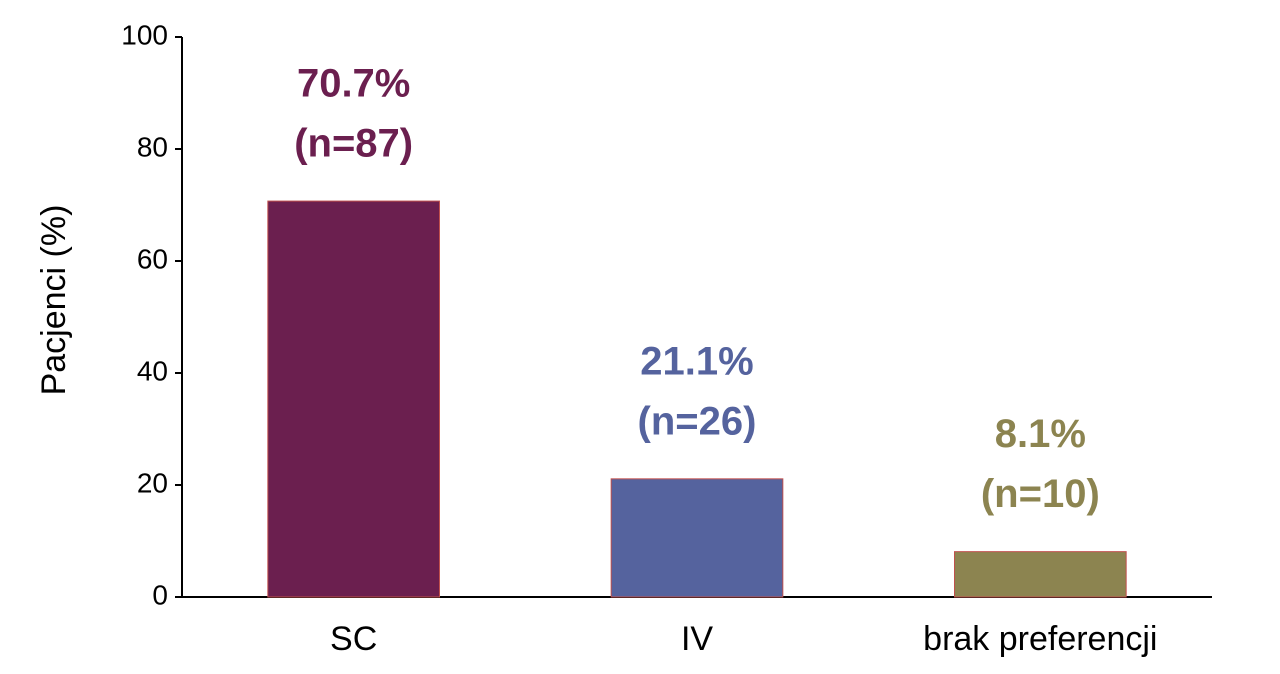 The height and width of the screenshot is (674, 1280). Describe the element at coordinates (353, 84) in the screenshot. I see `value-label: 70.7%` at that location.